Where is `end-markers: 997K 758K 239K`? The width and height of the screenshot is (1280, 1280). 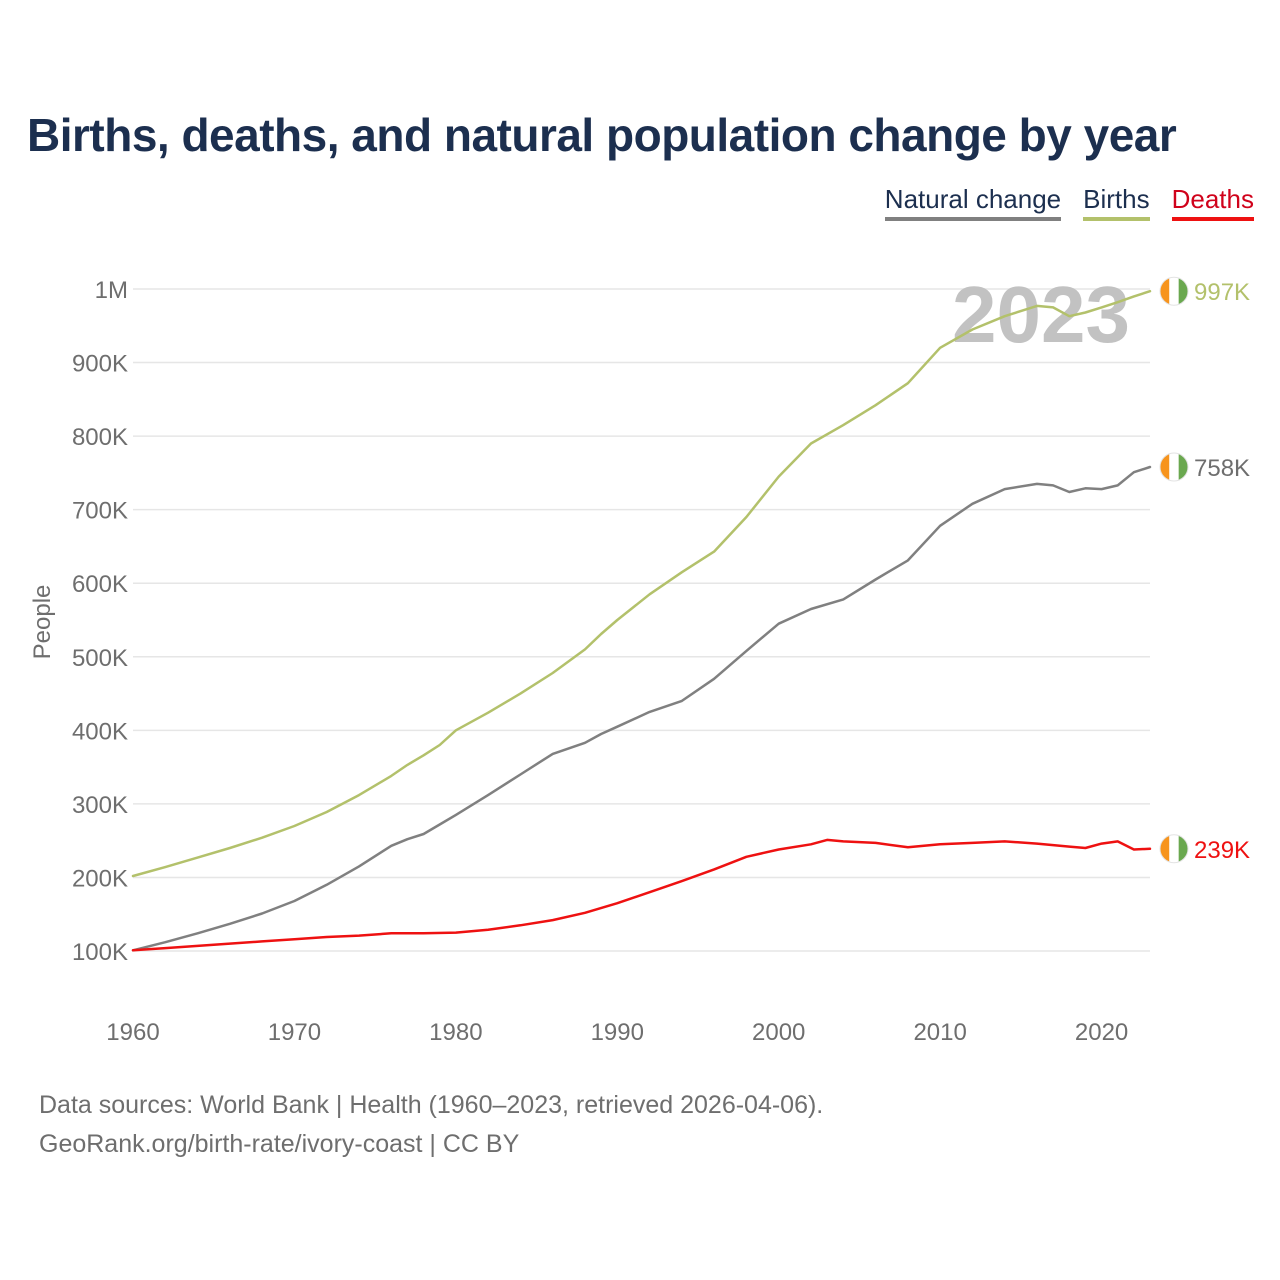 end-markers: 997K 758K 239K is located at coordinates (1204, 570).